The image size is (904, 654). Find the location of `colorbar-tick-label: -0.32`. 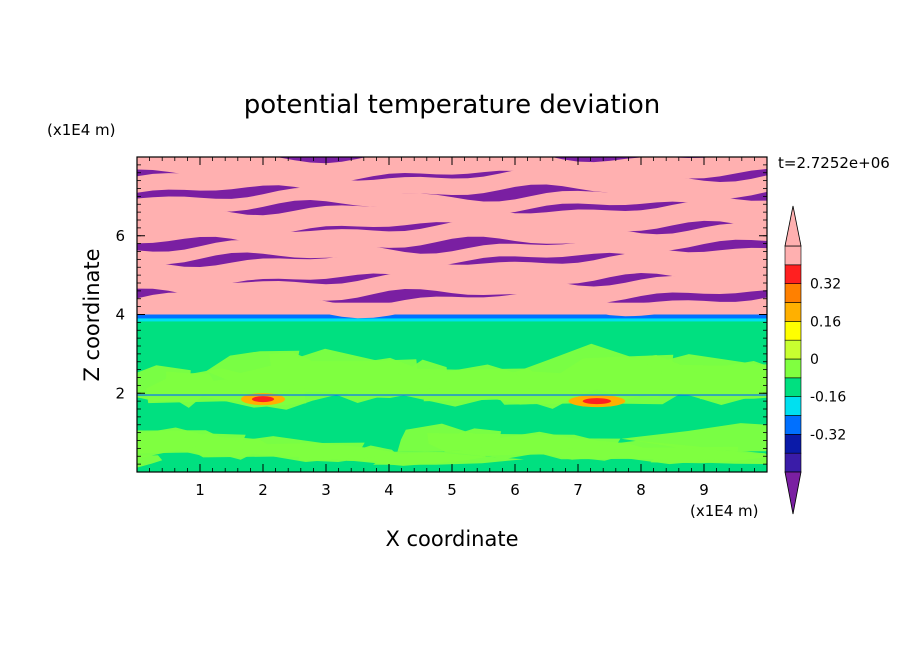

colorbar-tick-label: -0.32 is located at coordinates (828, 435).